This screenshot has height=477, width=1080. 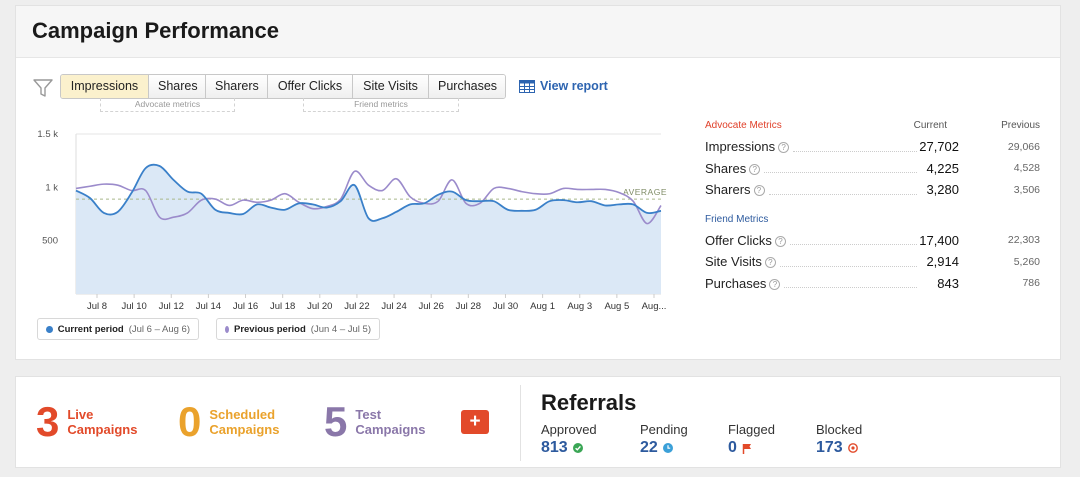 I want to click on metric-row-impressions: Impressions? 27,702 29,066, so click(x=875, y=147).